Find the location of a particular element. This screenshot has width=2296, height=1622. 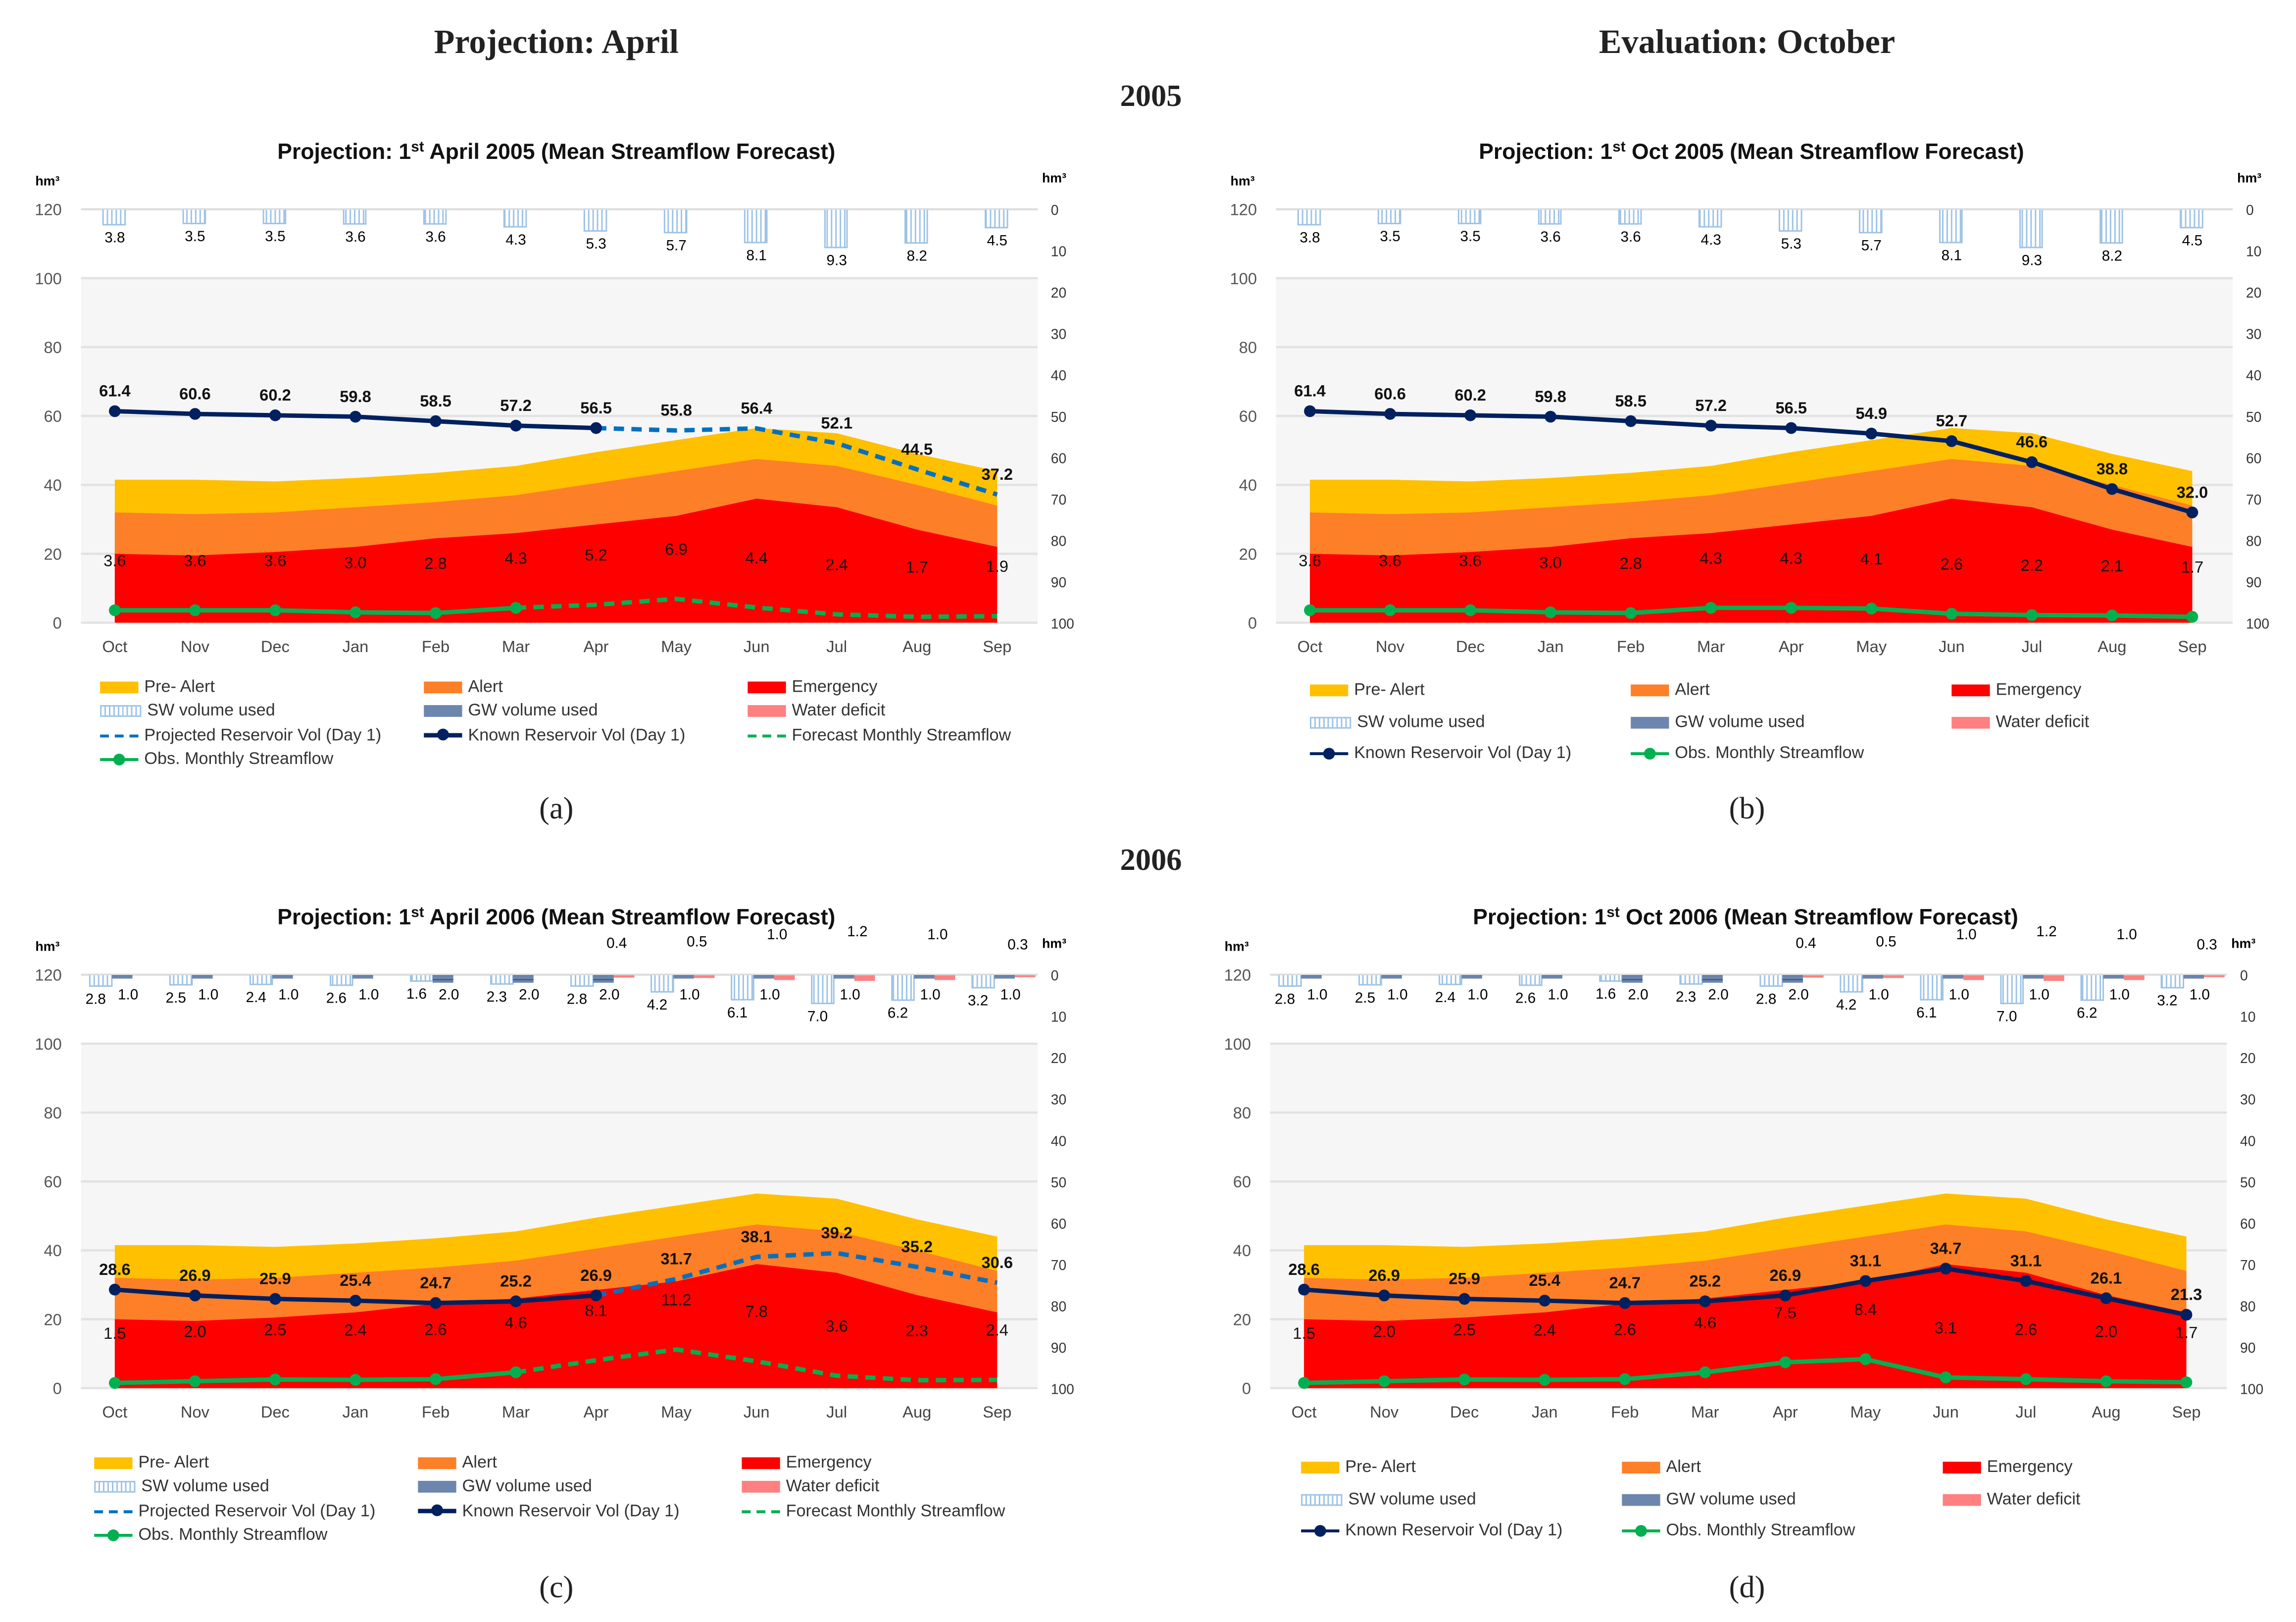

sw-bar-label: 3.6 is located at coordinates (435, 237).